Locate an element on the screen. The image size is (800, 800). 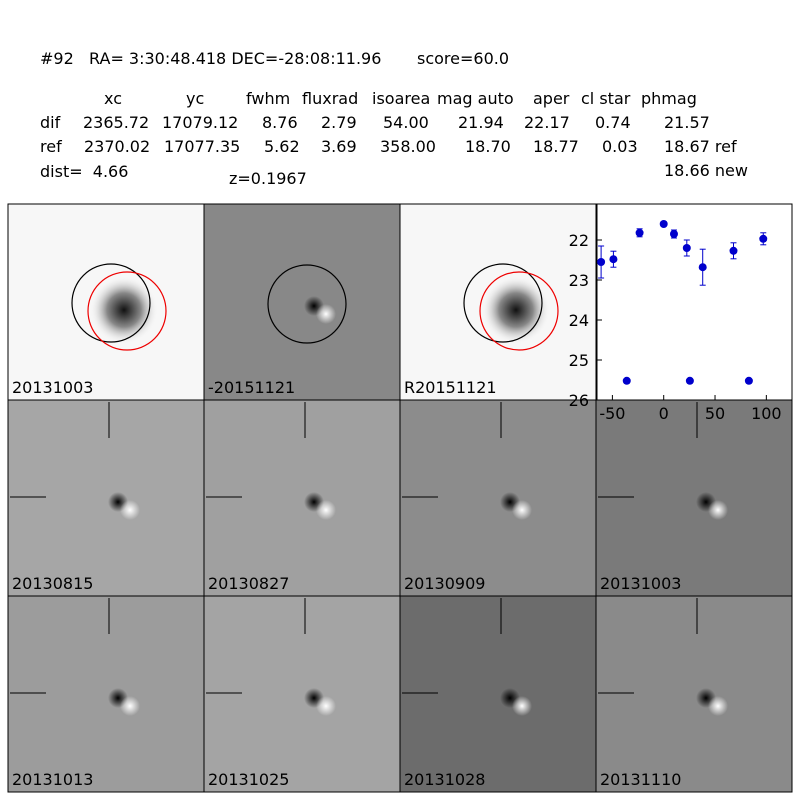
y-tick-label: 23 is located at coordinates (579, 280).